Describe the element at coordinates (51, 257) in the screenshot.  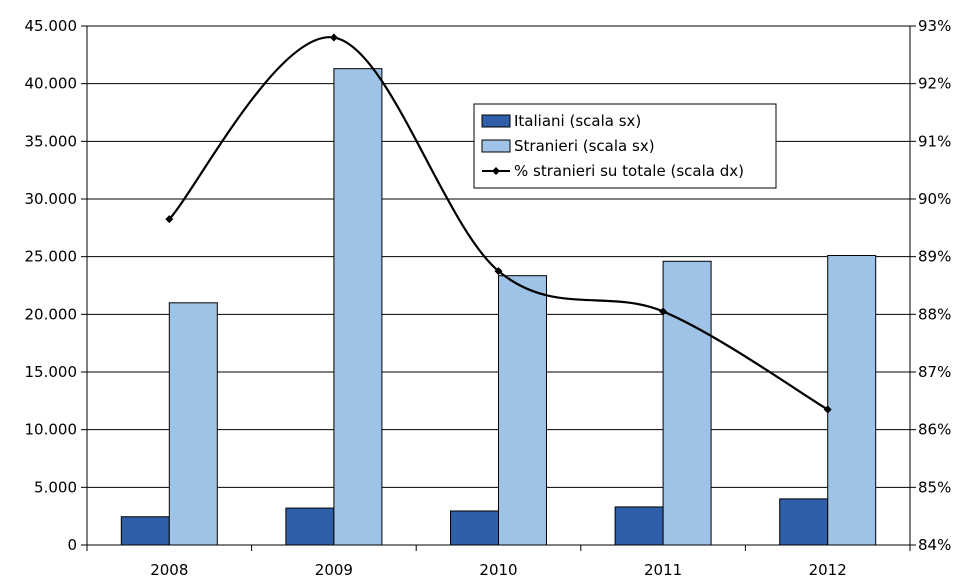
I see `left-tick-label: 25.000` at that location.